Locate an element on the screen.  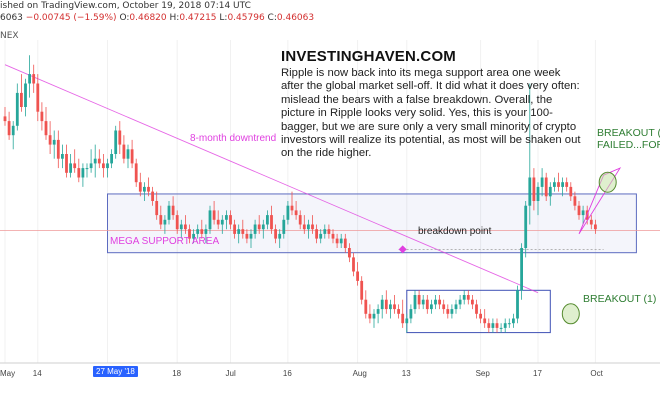
brand-title: INVESTINGHAVEN.COM is located at coordinates (369, 56).